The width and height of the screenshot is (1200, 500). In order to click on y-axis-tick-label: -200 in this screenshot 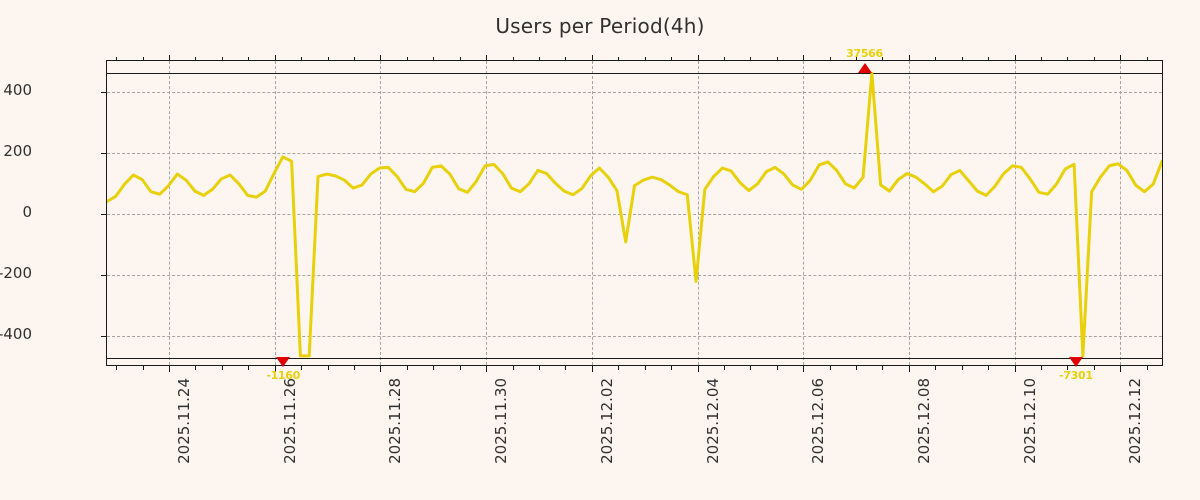, I will do `click(16, 273)`.